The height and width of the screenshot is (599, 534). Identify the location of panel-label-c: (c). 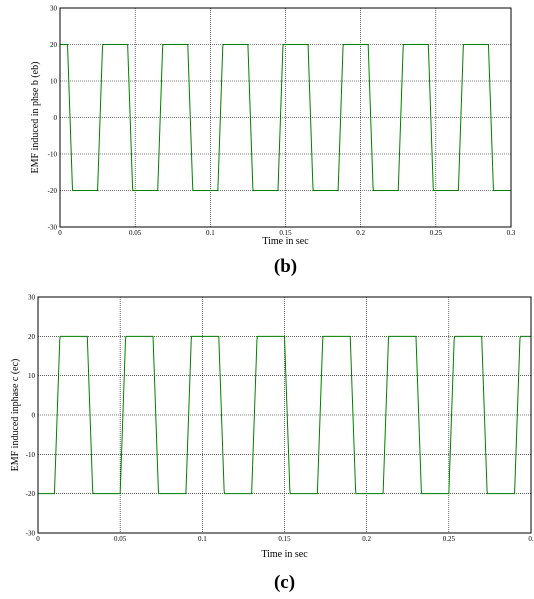
(284, 582).